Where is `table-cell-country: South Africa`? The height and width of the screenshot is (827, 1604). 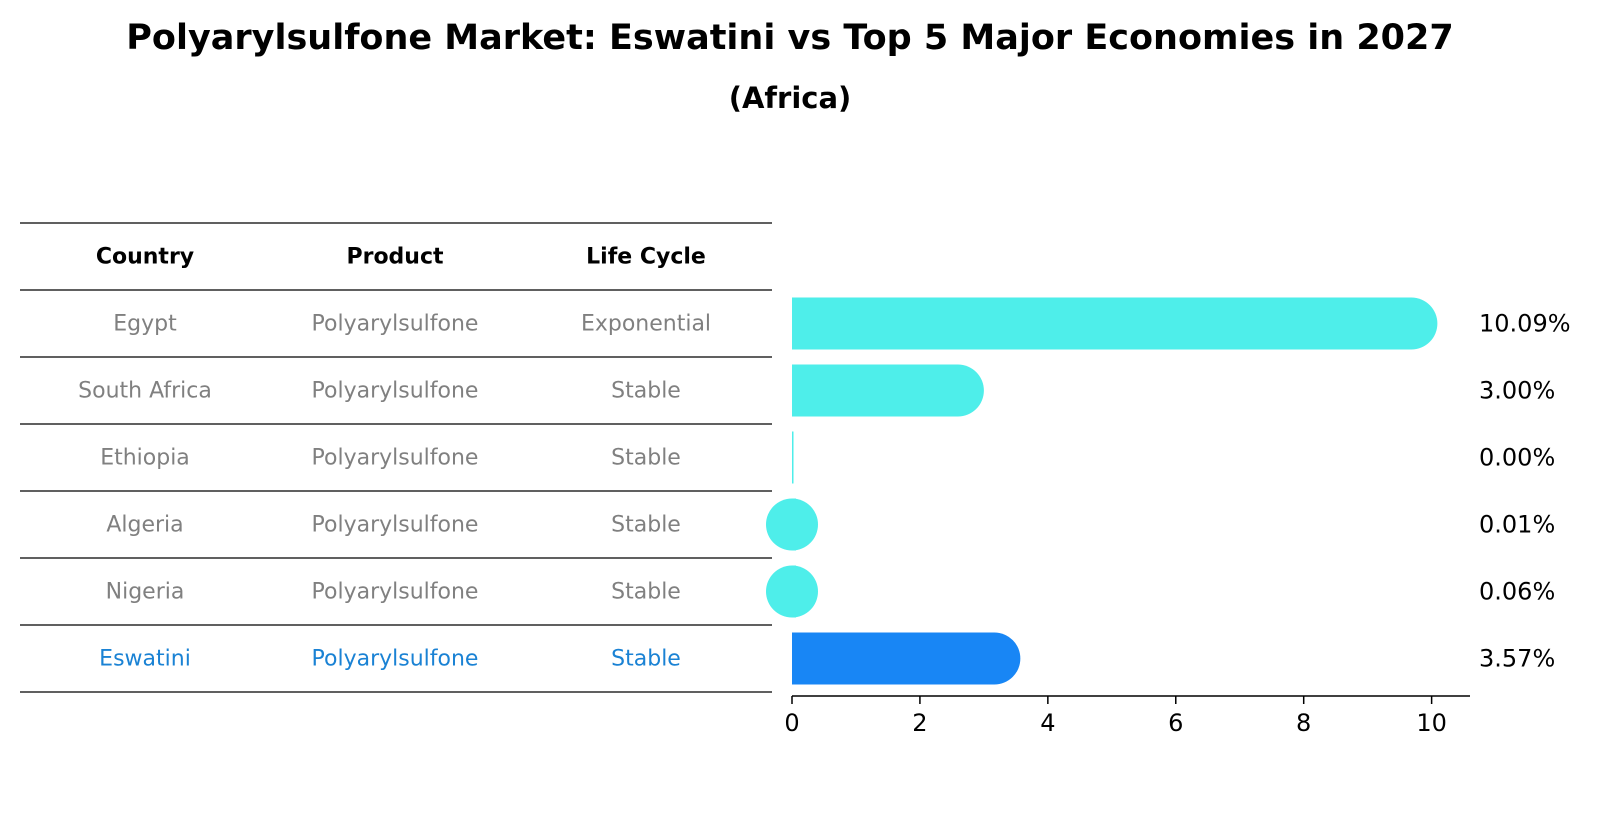
table-cell-country: South Africa is located at coordinates (145, 391).